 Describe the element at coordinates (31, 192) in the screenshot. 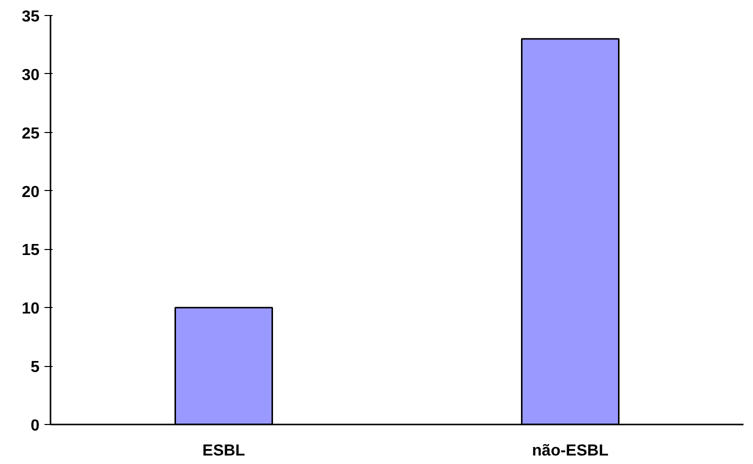

I see `y-tick-label: 20` at that location.